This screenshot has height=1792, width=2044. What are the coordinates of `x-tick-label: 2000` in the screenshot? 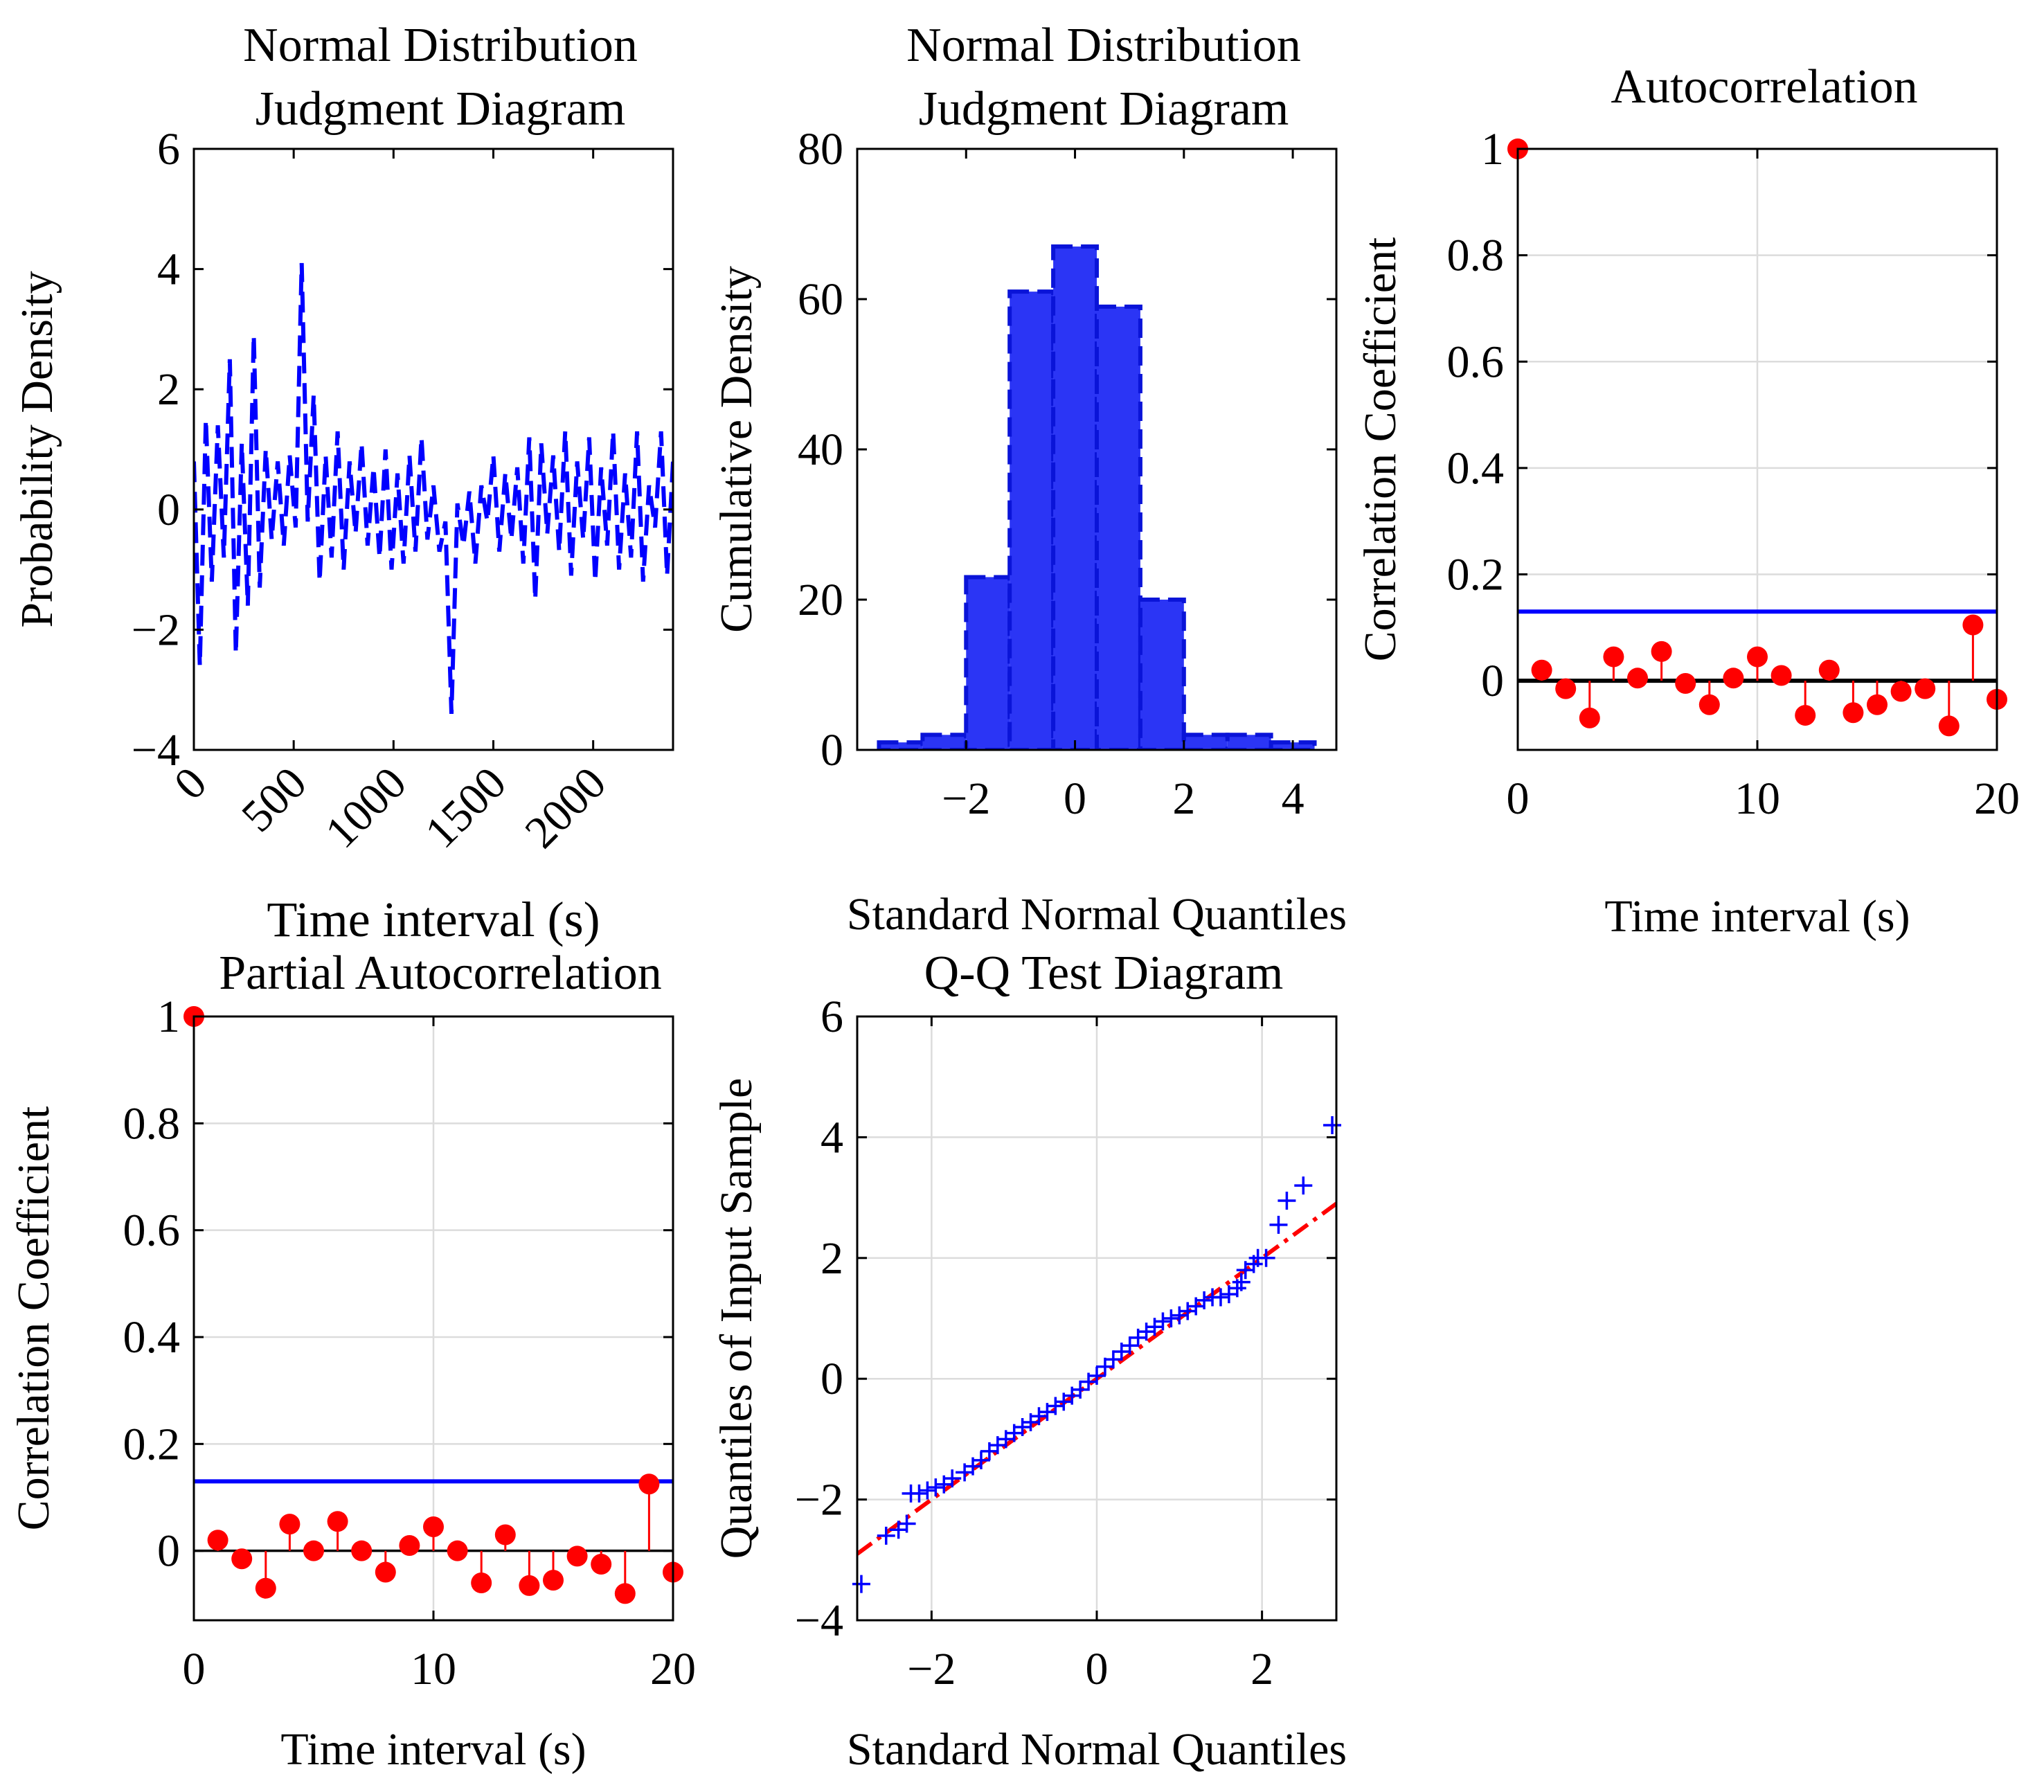 It's located at (565, 808).